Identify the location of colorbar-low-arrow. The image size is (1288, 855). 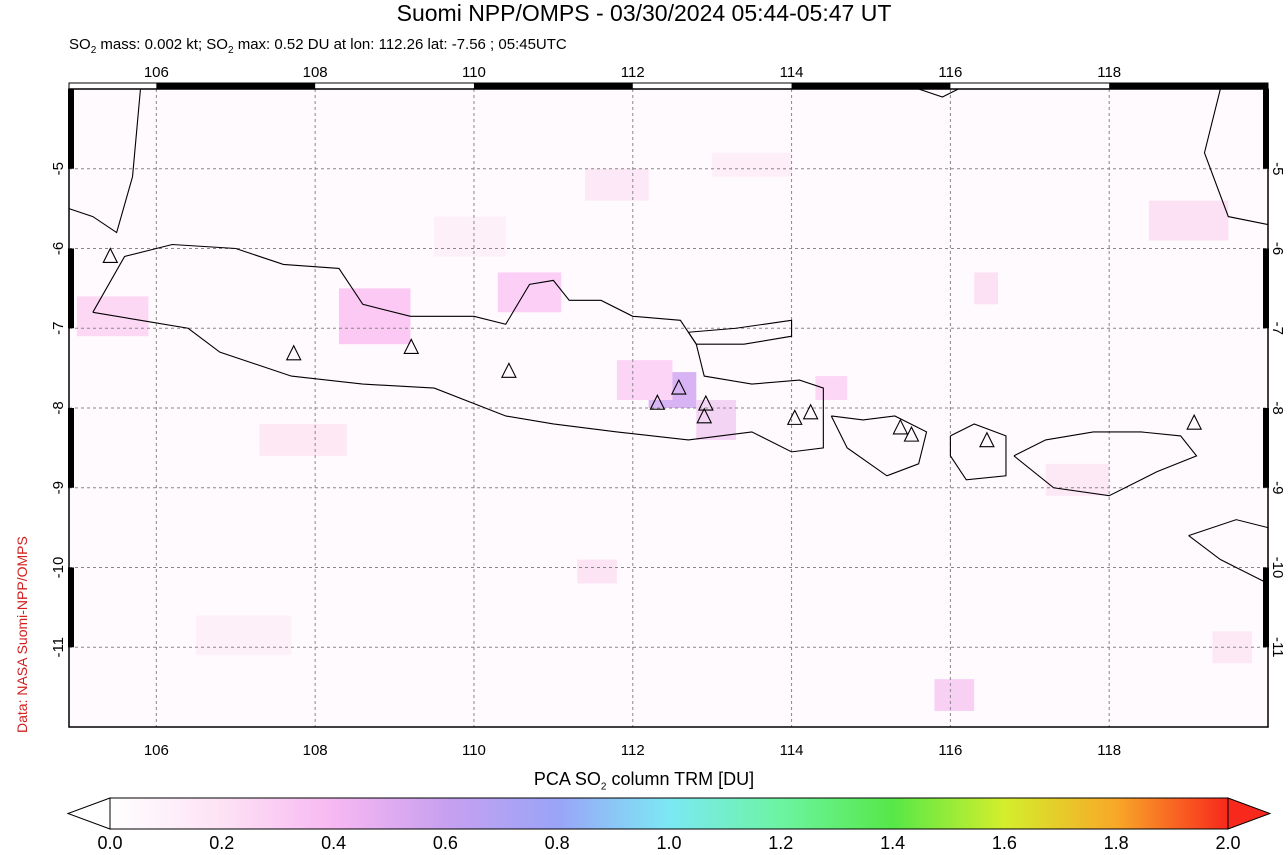
(88, 813).